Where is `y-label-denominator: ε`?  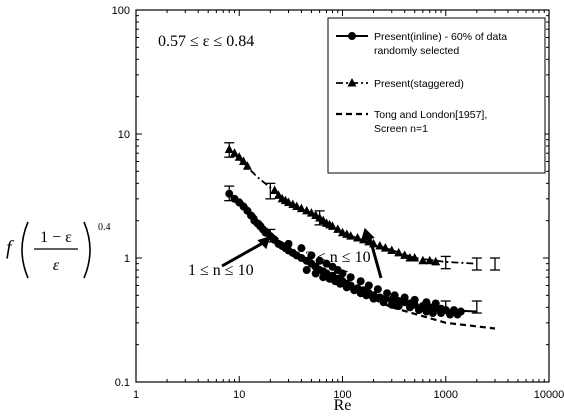
y-label-denominator: ε is located at coordinates (56, 265).